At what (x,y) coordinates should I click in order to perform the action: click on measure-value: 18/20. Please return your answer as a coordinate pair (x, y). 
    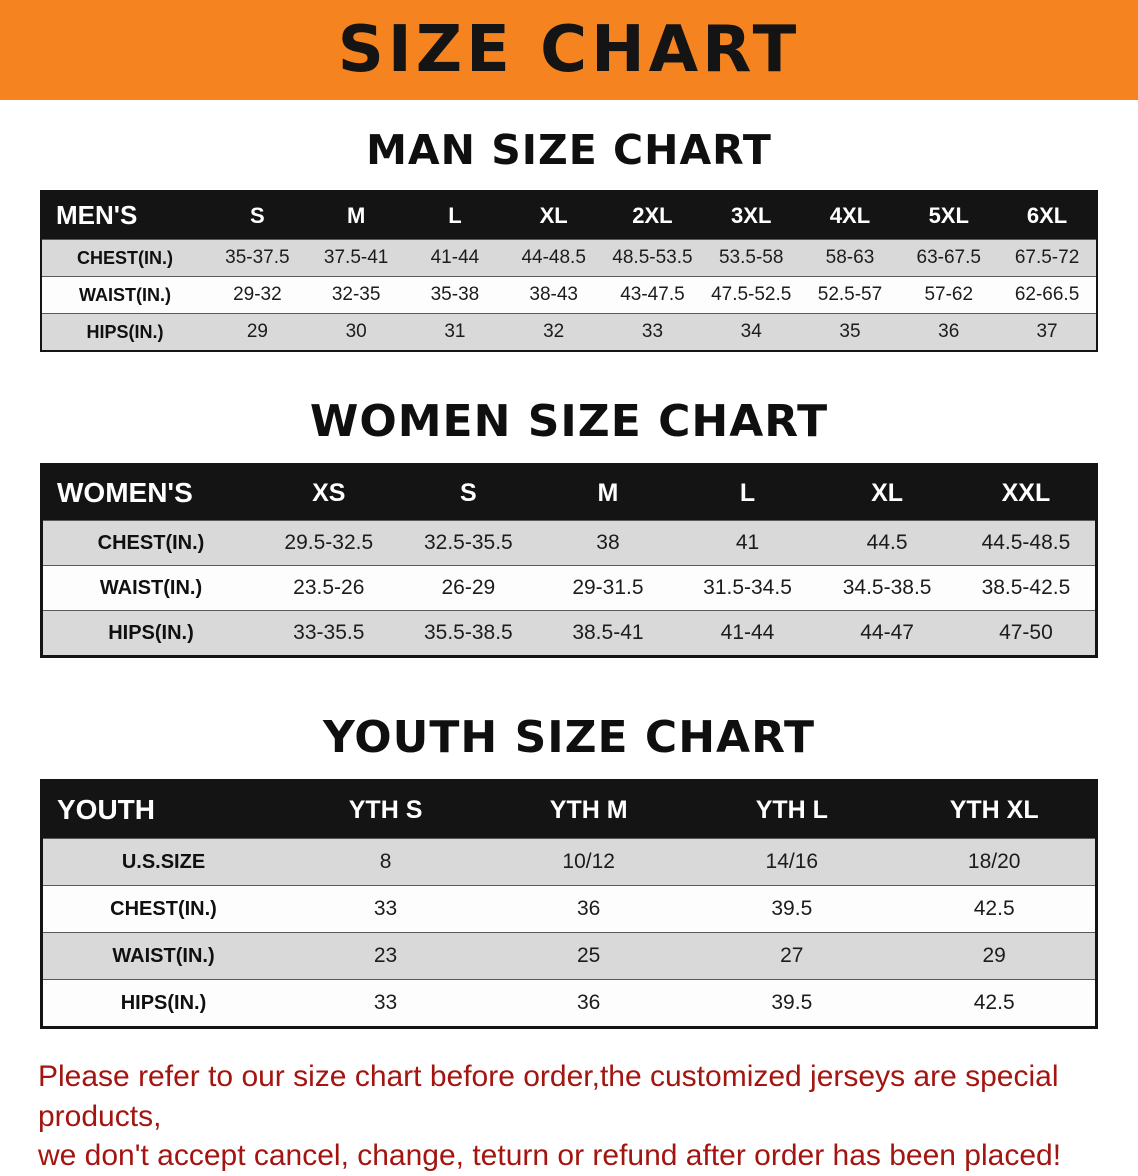
    Looking at the image, I should click on (995, 862).